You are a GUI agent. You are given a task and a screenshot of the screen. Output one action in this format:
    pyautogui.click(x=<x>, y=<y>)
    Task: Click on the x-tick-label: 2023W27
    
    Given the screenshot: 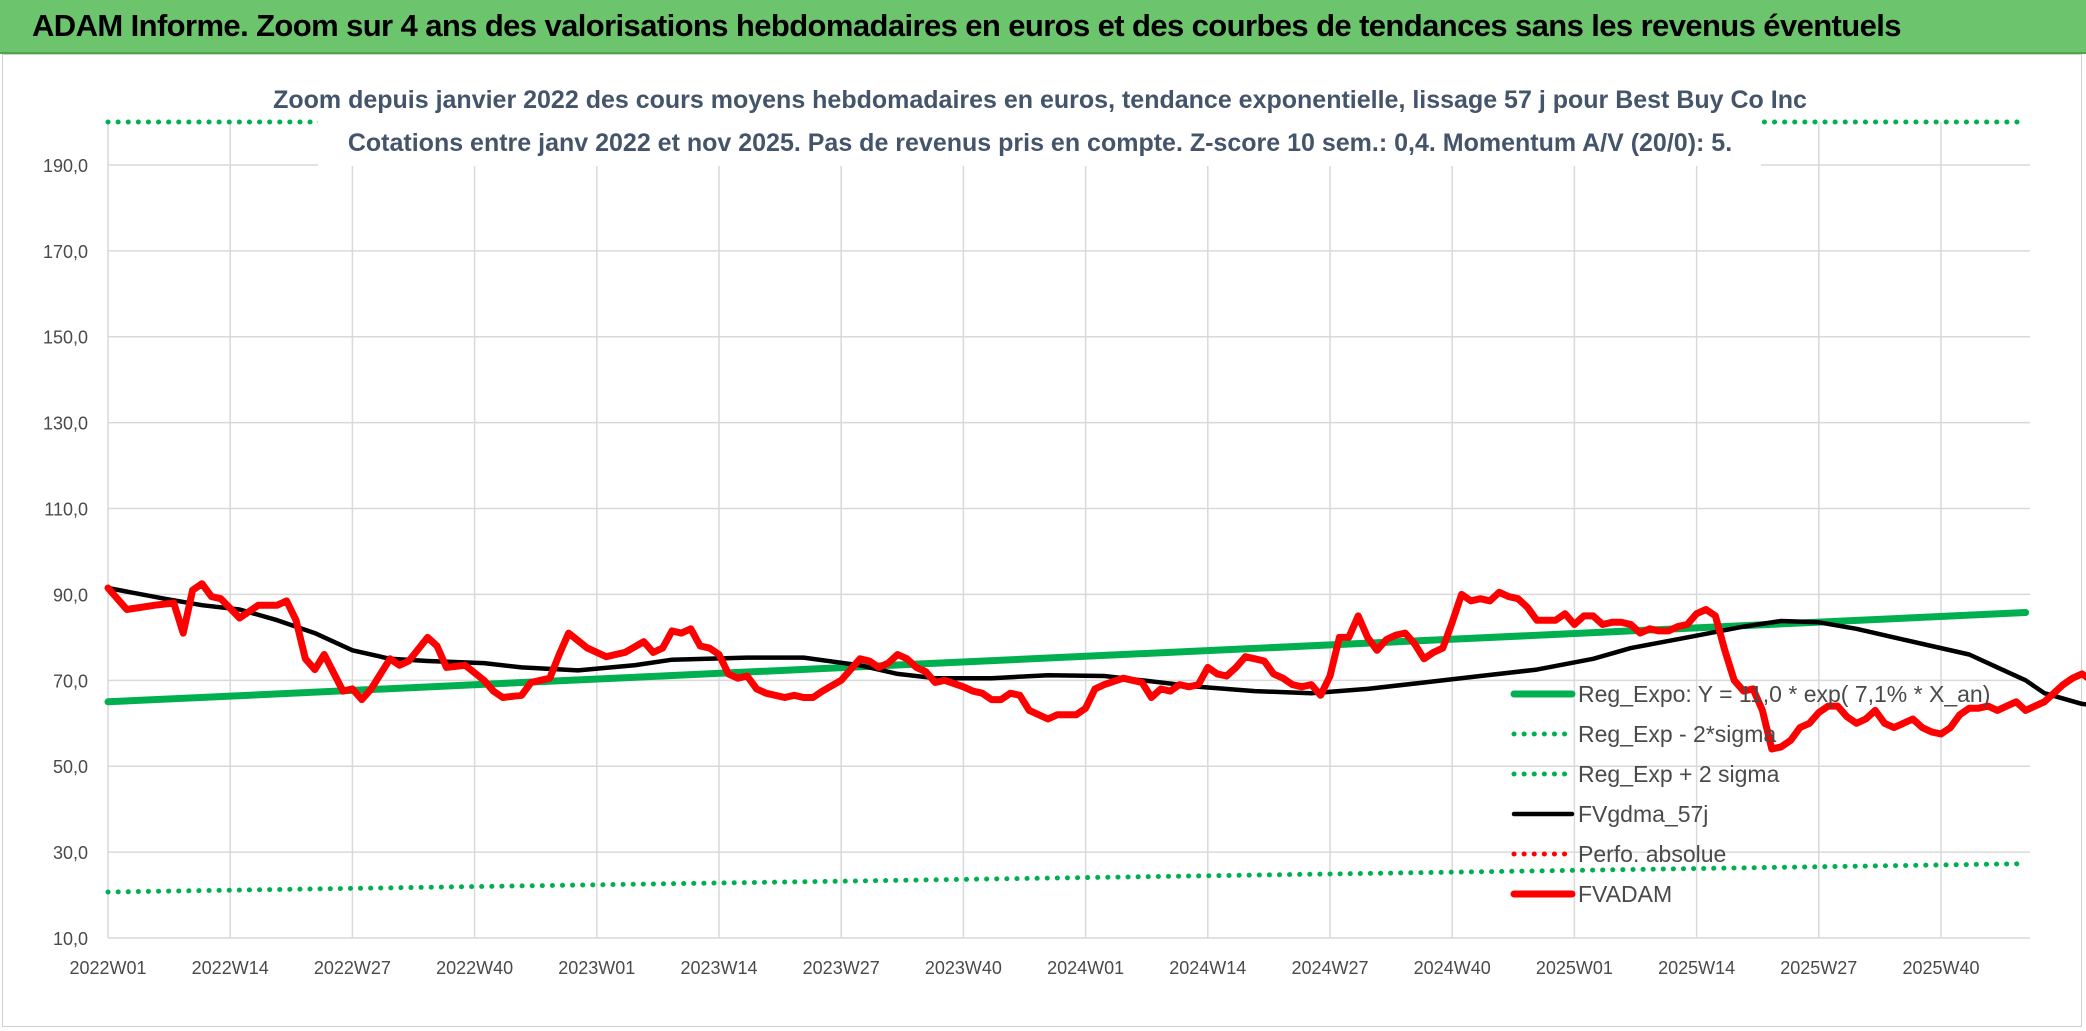 What is the action you would take?
    pyautogui.click(x=841, y=968)
    